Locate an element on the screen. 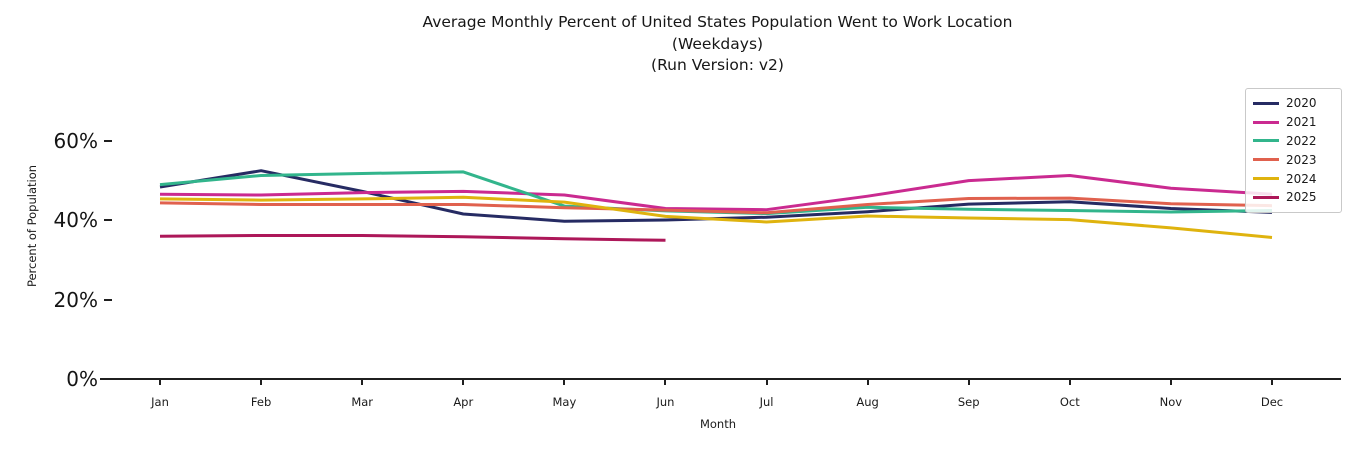  x-tick-label: Mar is located at coordinates (362, 402).